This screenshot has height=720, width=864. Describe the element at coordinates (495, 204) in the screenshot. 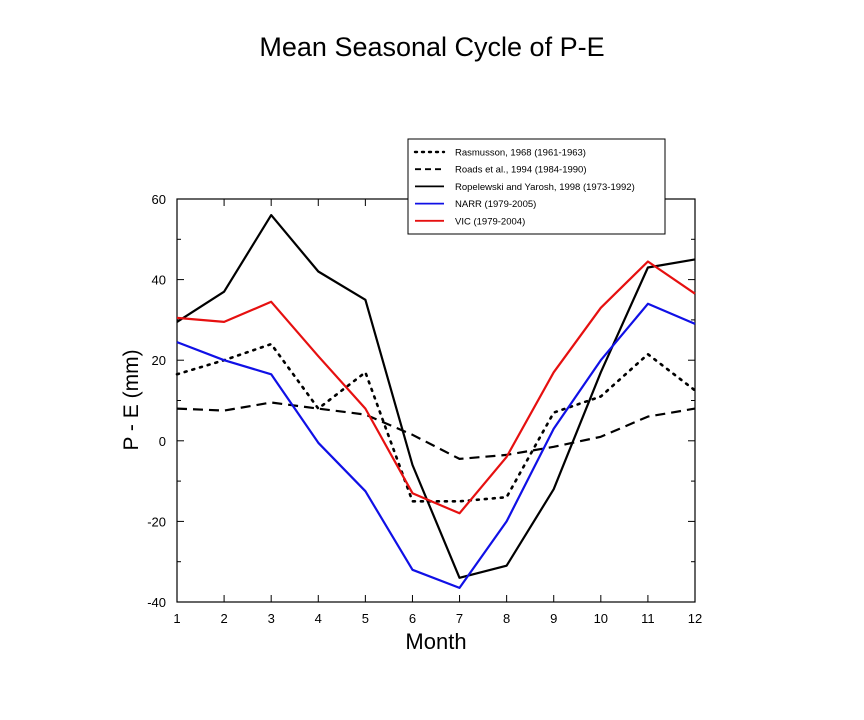

I see `legend-entry: NARR (1979-2005)` at that location.